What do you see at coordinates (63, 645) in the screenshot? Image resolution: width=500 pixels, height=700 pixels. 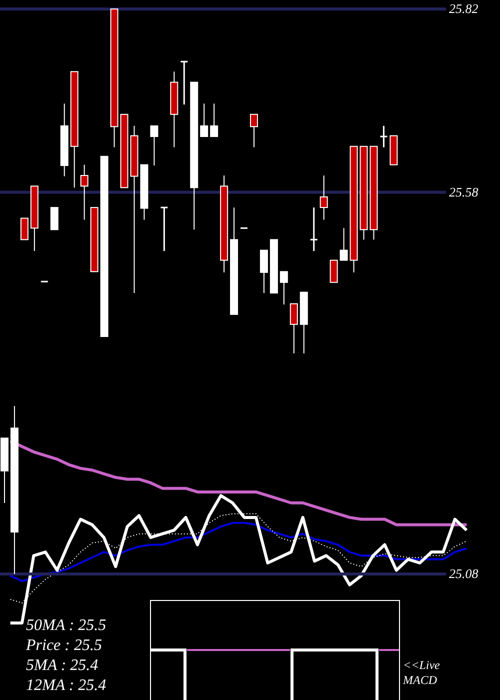 I see `text: Price : 25.5` at bounding box center [63, 645].